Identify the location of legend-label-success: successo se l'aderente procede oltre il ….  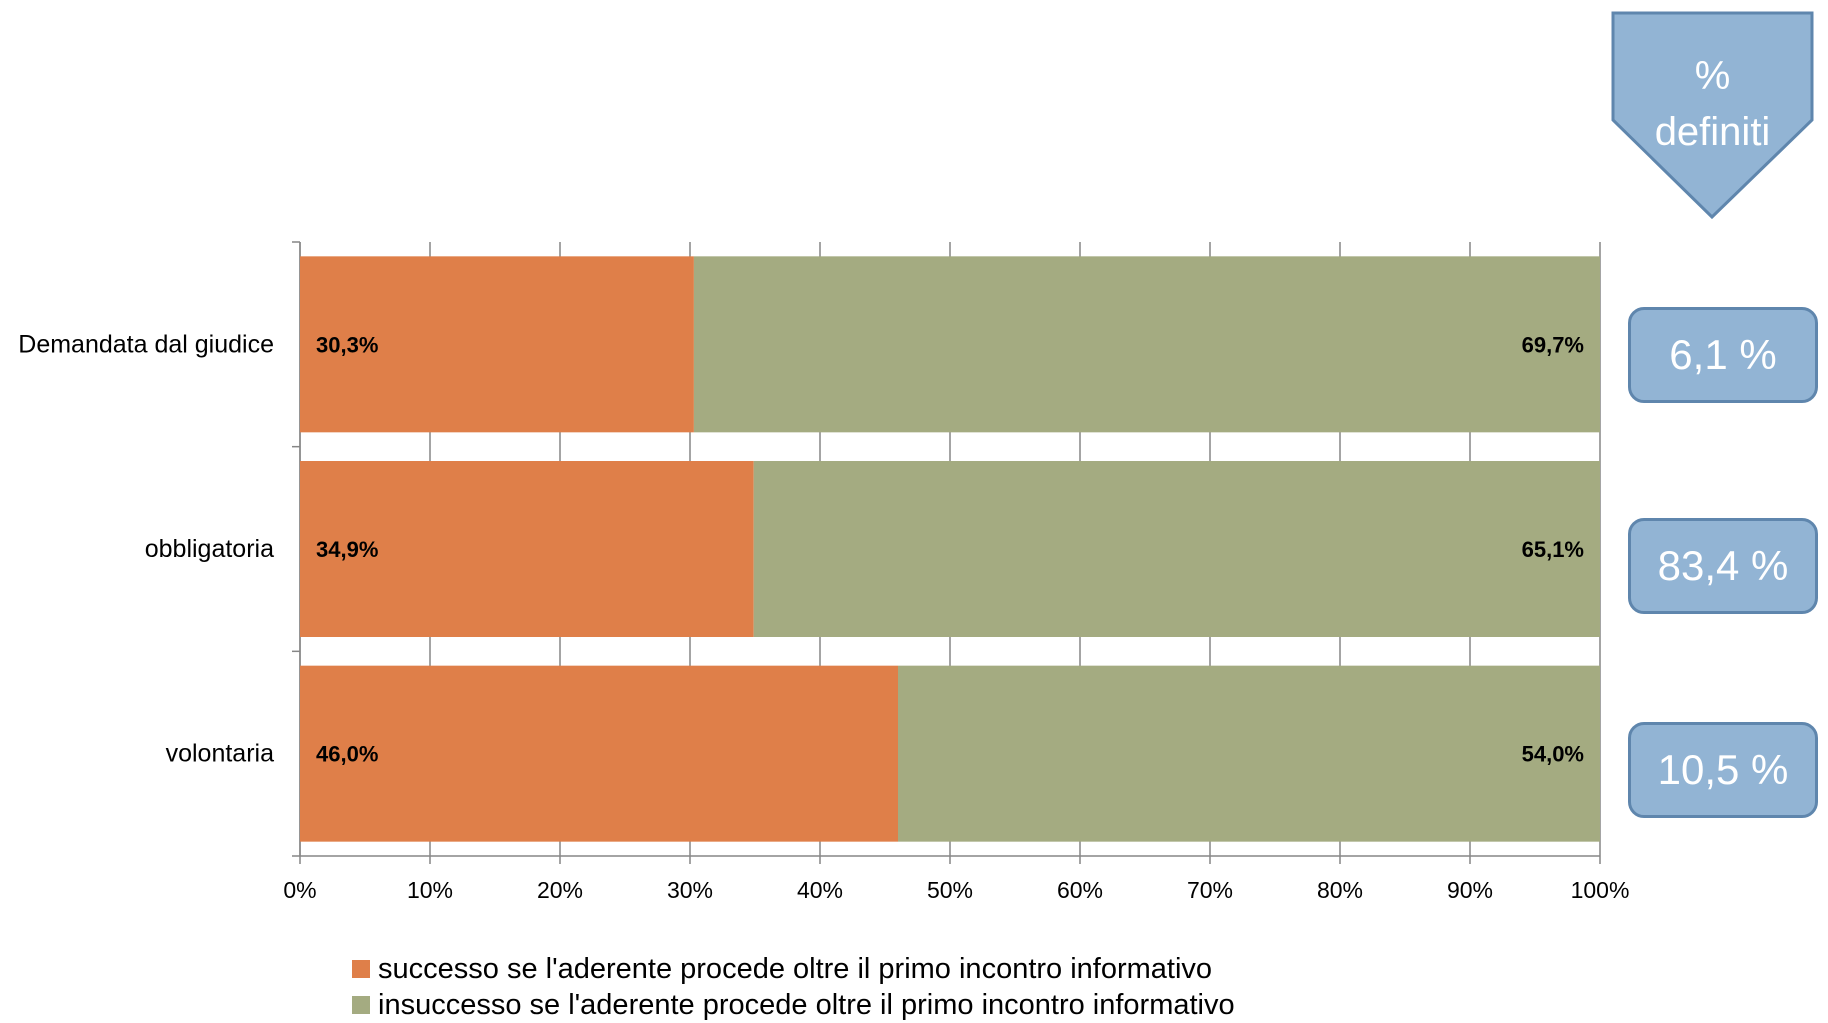
(795, 968).